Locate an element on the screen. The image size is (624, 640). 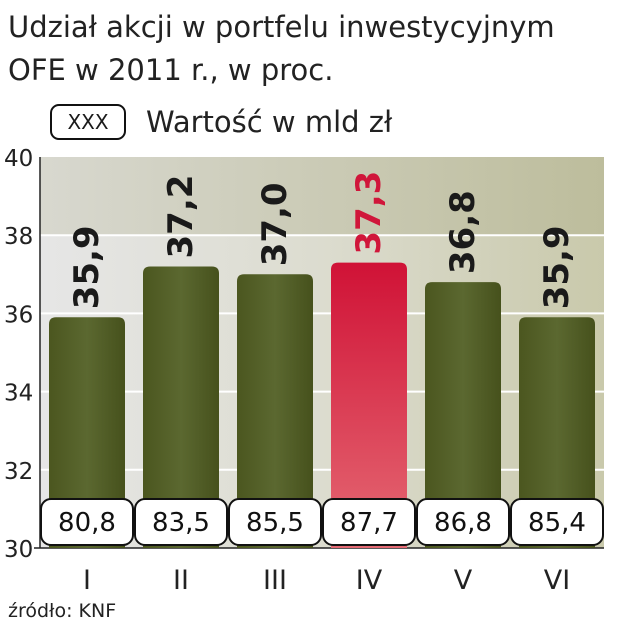
bar-value-label: 37,0 is located at coordinates (275, 224).